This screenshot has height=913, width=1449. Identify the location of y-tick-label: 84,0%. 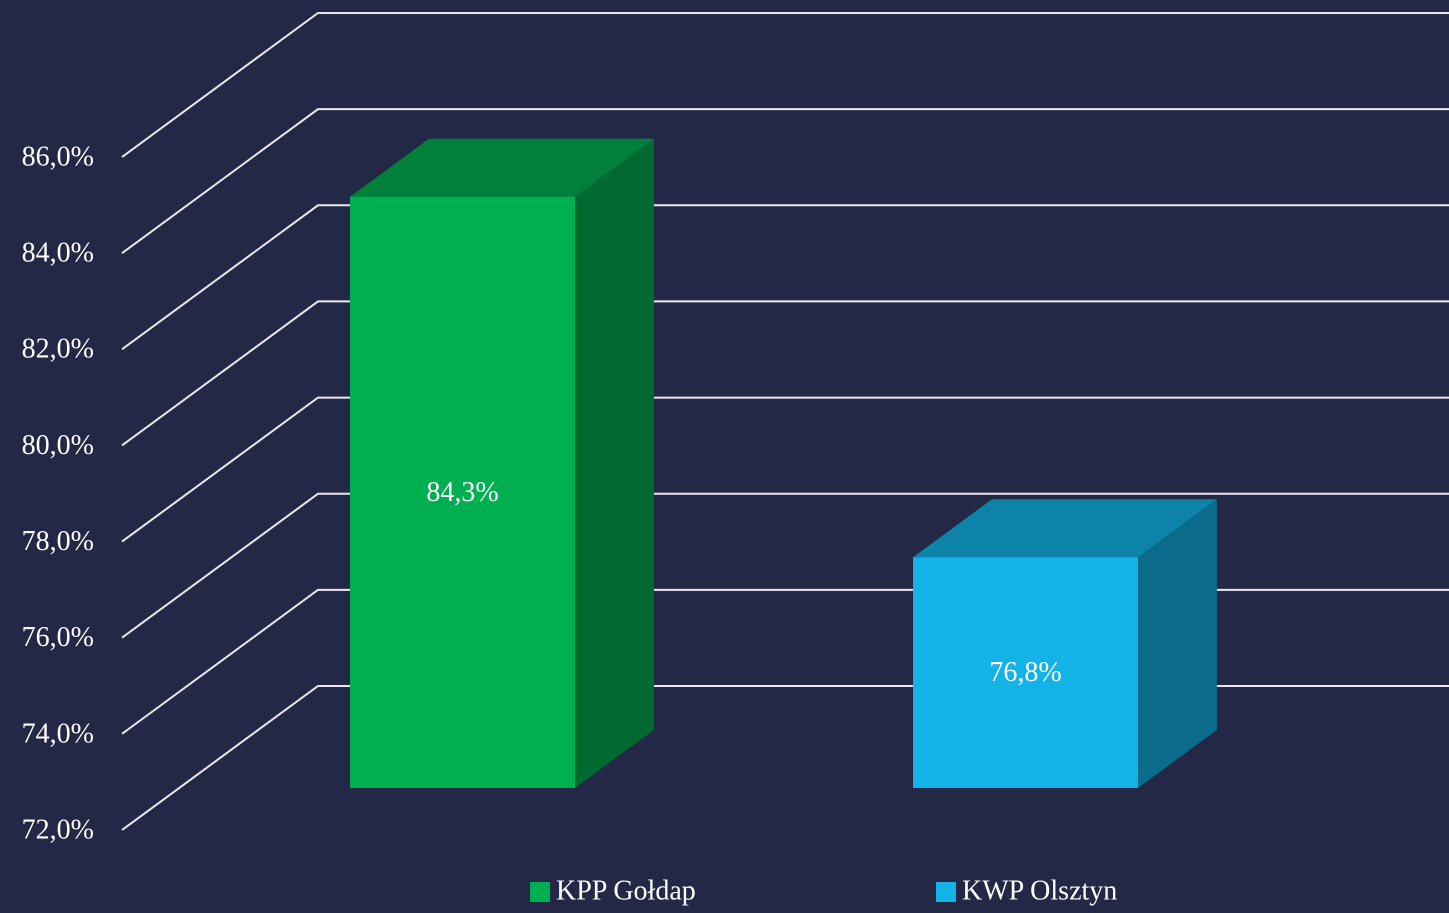
(58, 253).